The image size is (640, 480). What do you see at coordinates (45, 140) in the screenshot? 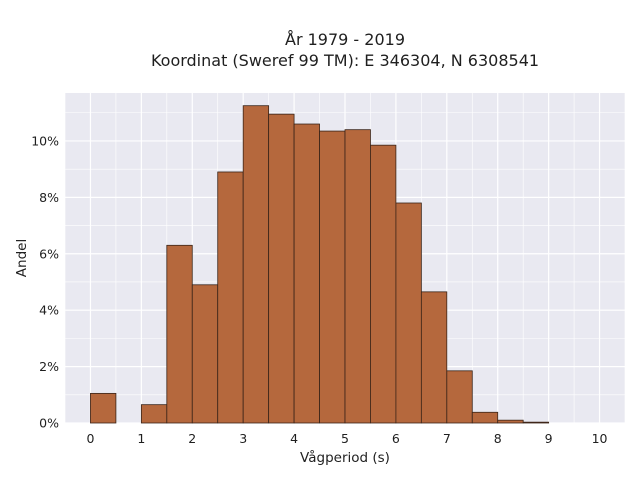
I see `y-tick-label: 10%` at bounding box center [45, 140].